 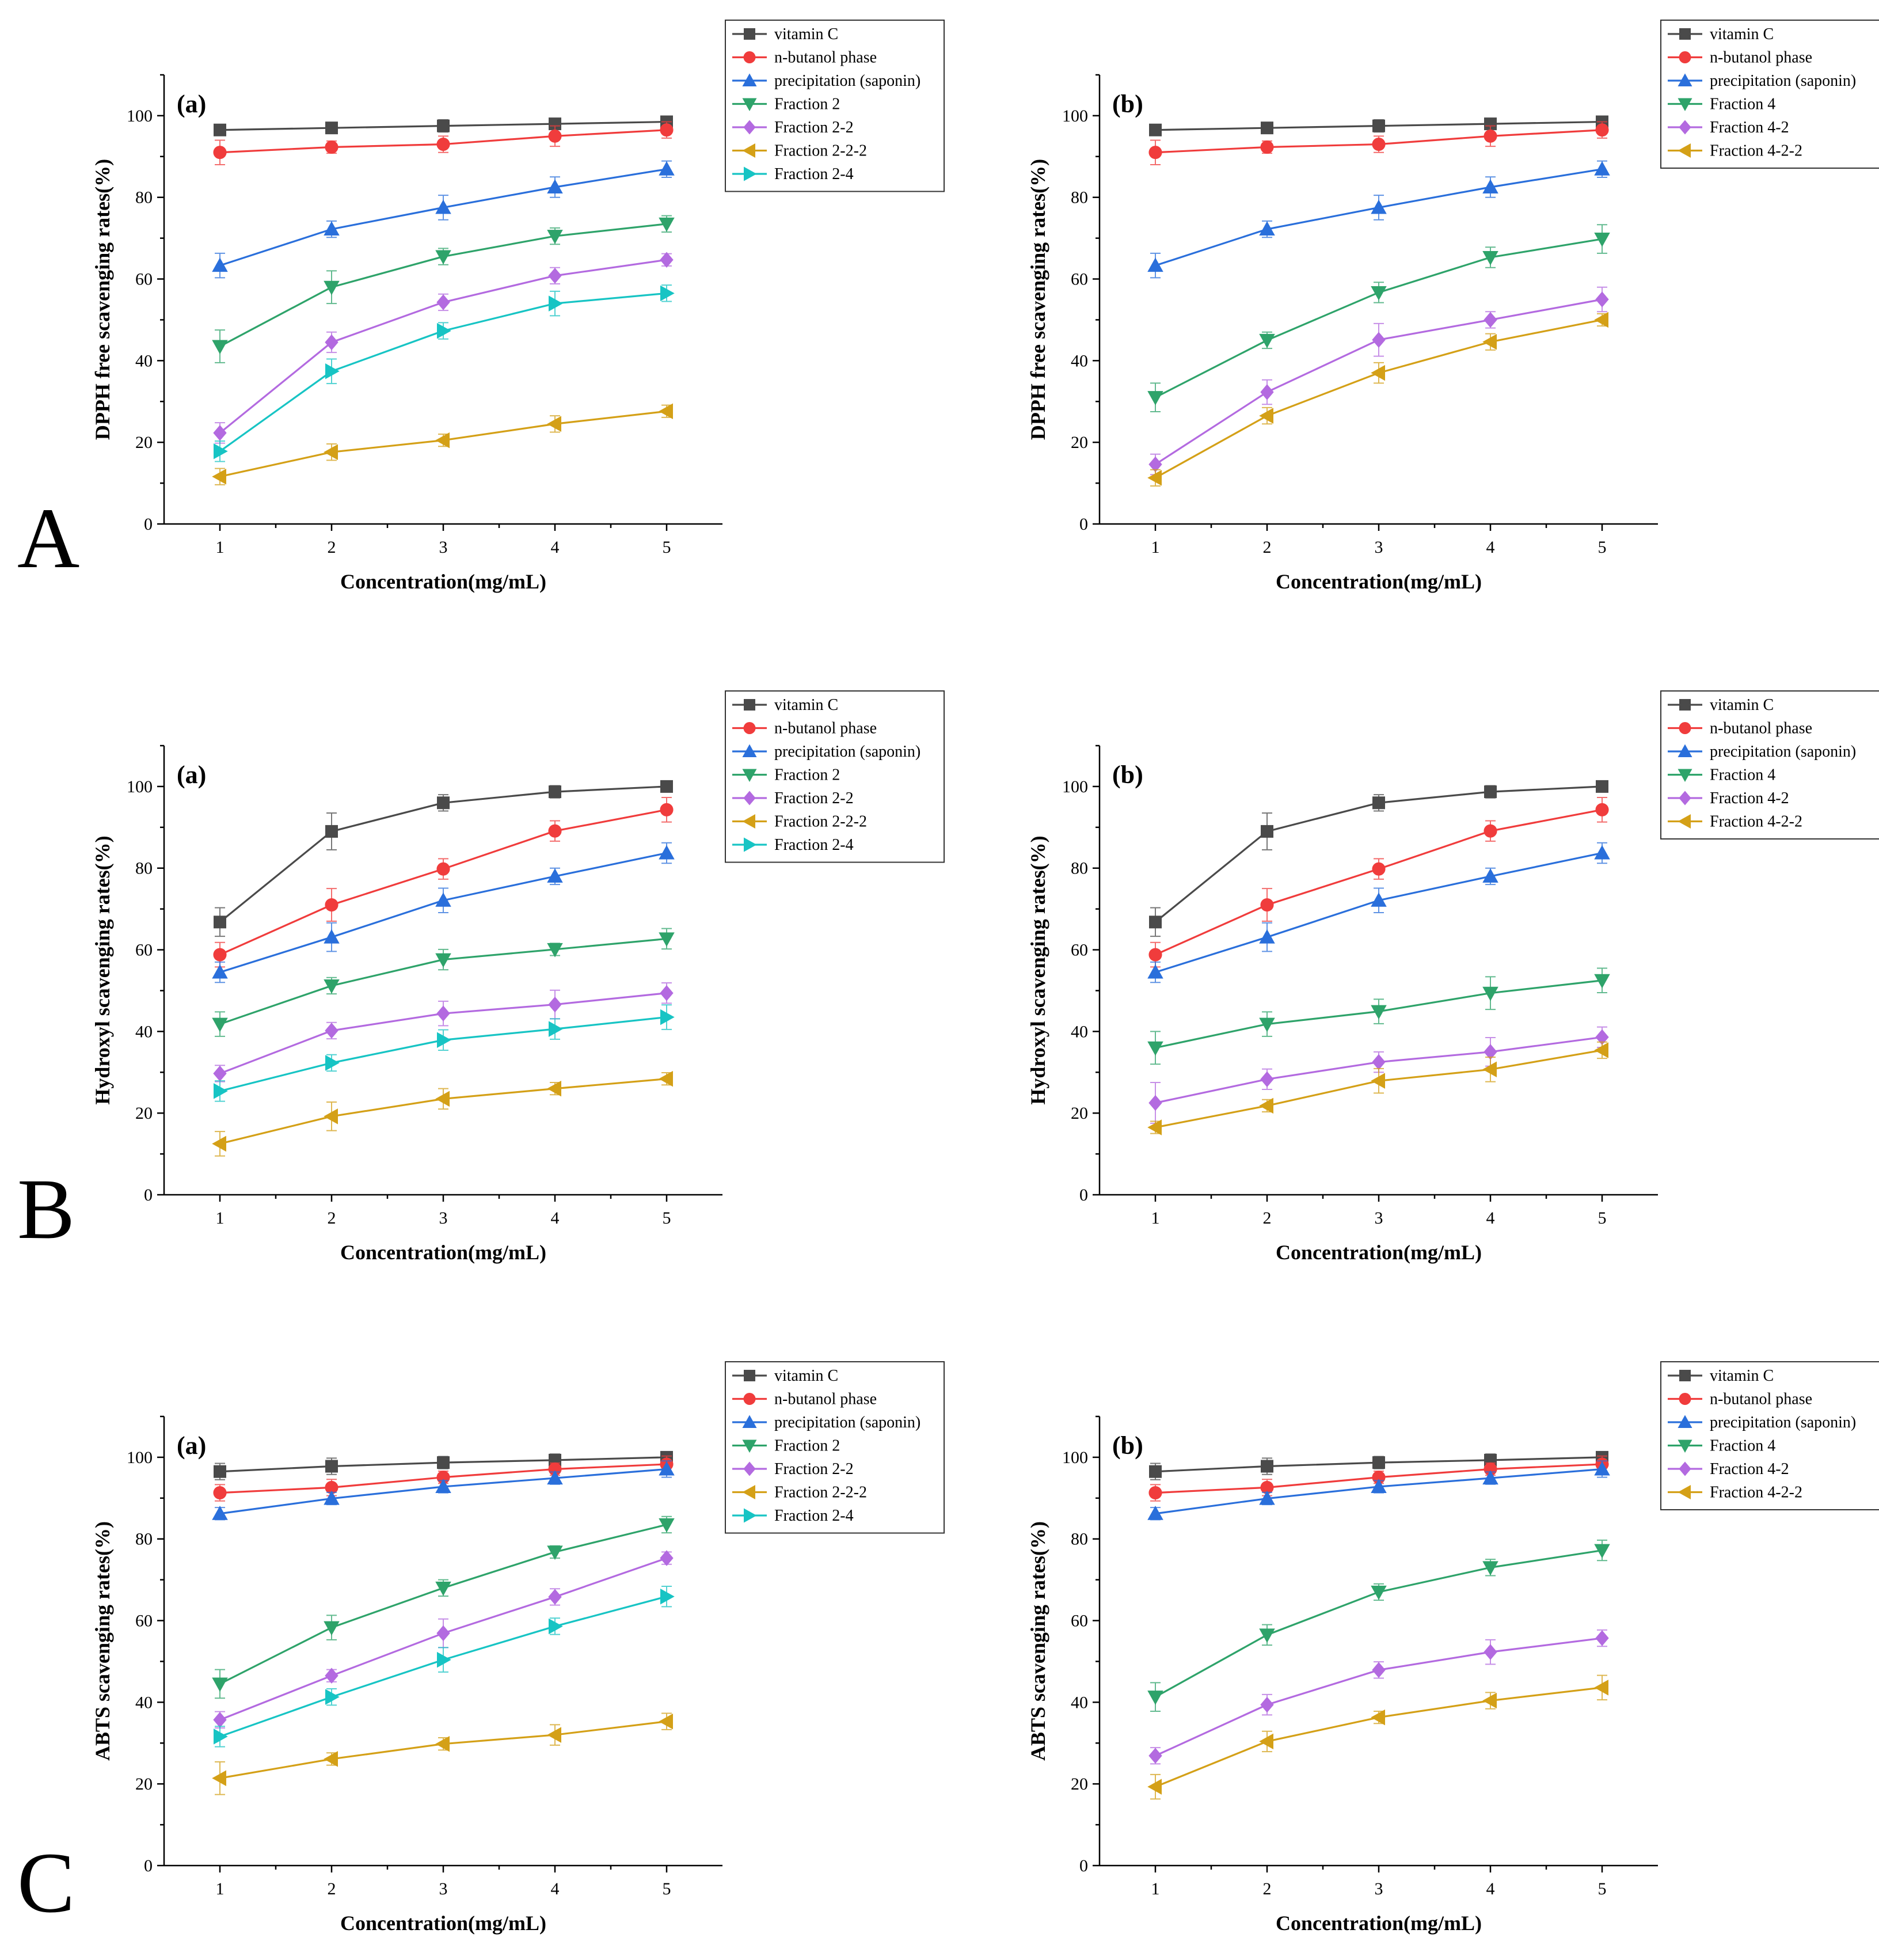 What do you see at coordinates (444, 1888) in the screenshot?
I see `x-tick-label: 3` at bounding box center [444, 1888].